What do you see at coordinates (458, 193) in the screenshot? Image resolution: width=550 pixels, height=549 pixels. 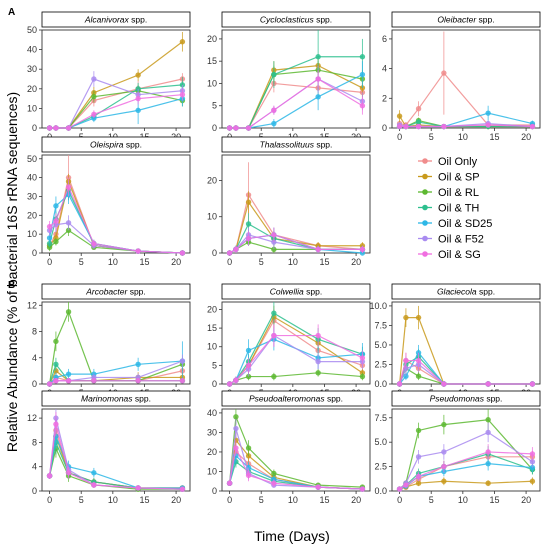 I see `legend-label: Oil & RL` at bounding box center [458, 193].